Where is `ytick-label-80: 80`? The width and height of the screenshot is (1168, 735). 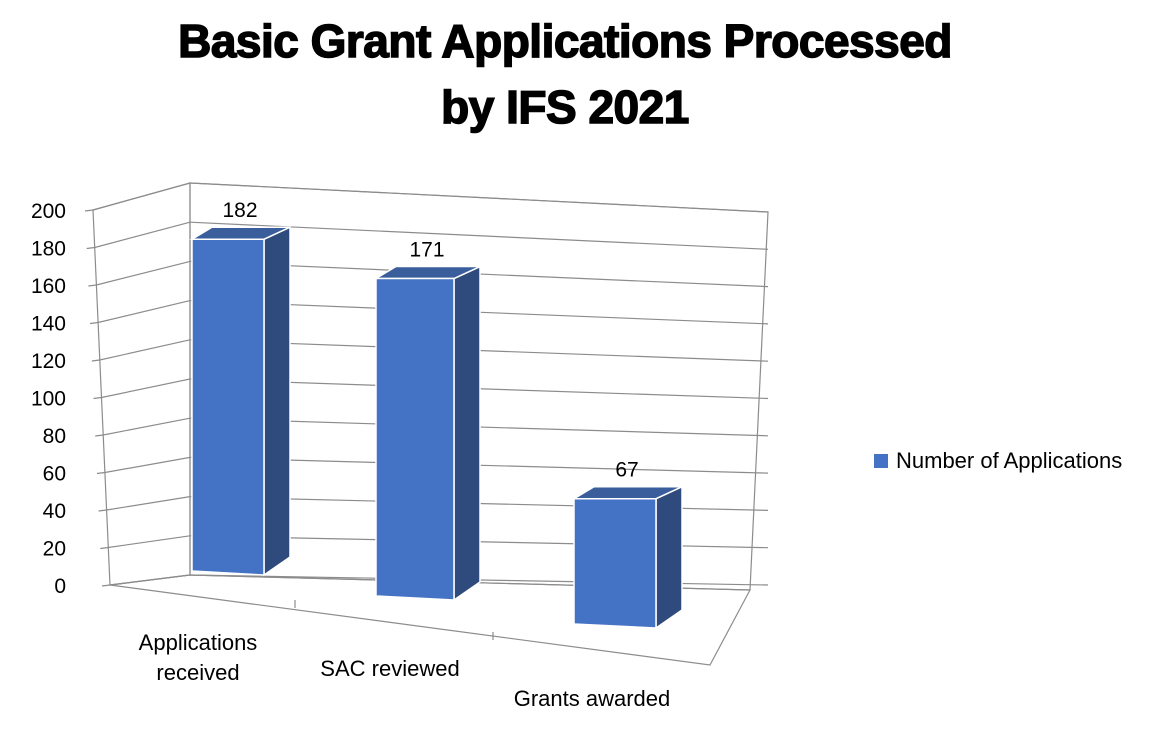
ytick-label-80: 80 is located at coordinates (54, 436).